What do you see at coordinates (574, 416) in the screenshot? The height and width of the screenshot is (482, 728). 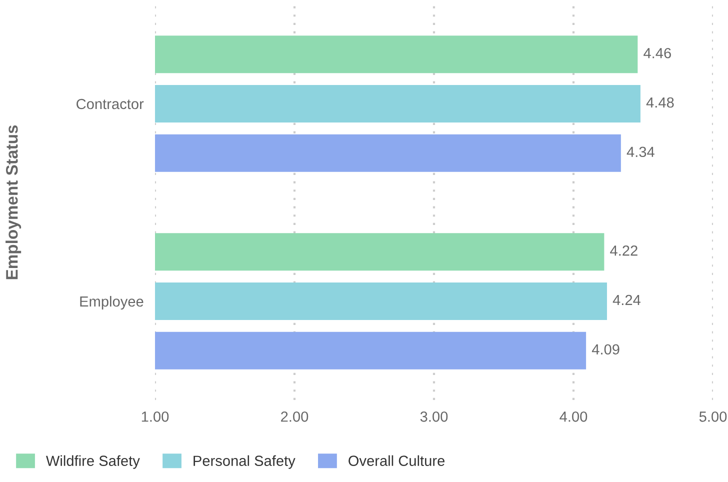 I see `x-tick-label: 4.00` at bounding box center [574, 416].